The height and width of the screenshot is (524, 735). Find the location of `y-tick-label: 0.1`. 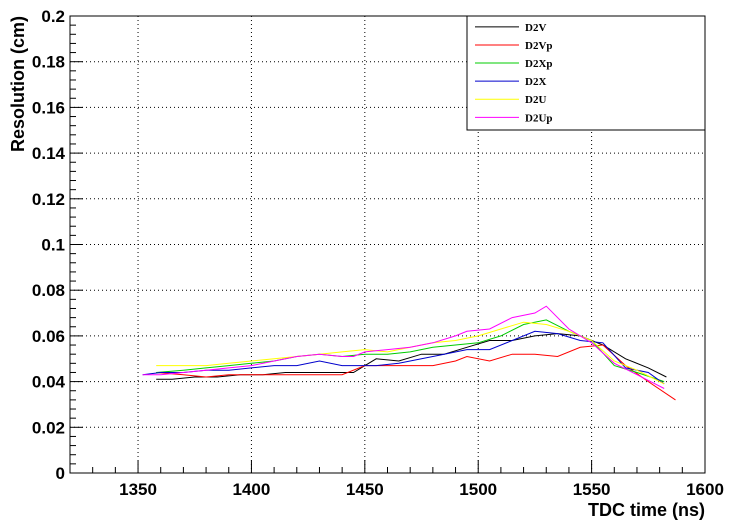

y-tick-label: 0.1 is located at coordinates (53, 245).